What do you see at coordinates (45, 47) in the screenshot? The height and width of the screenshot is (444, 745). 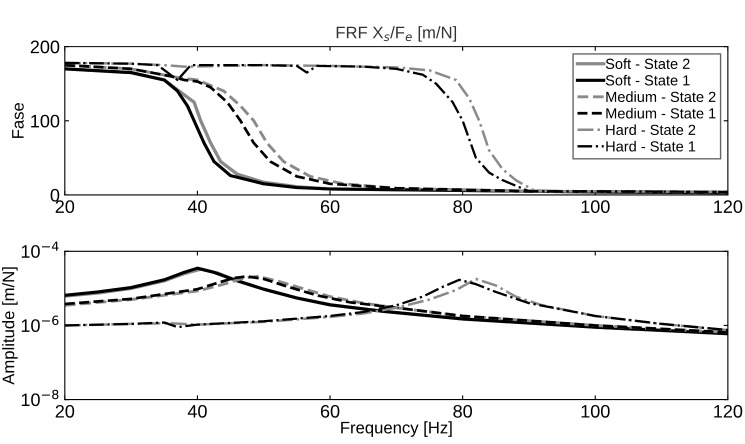 I see `y-tick-label: 200` at bounding box center [45, 47].